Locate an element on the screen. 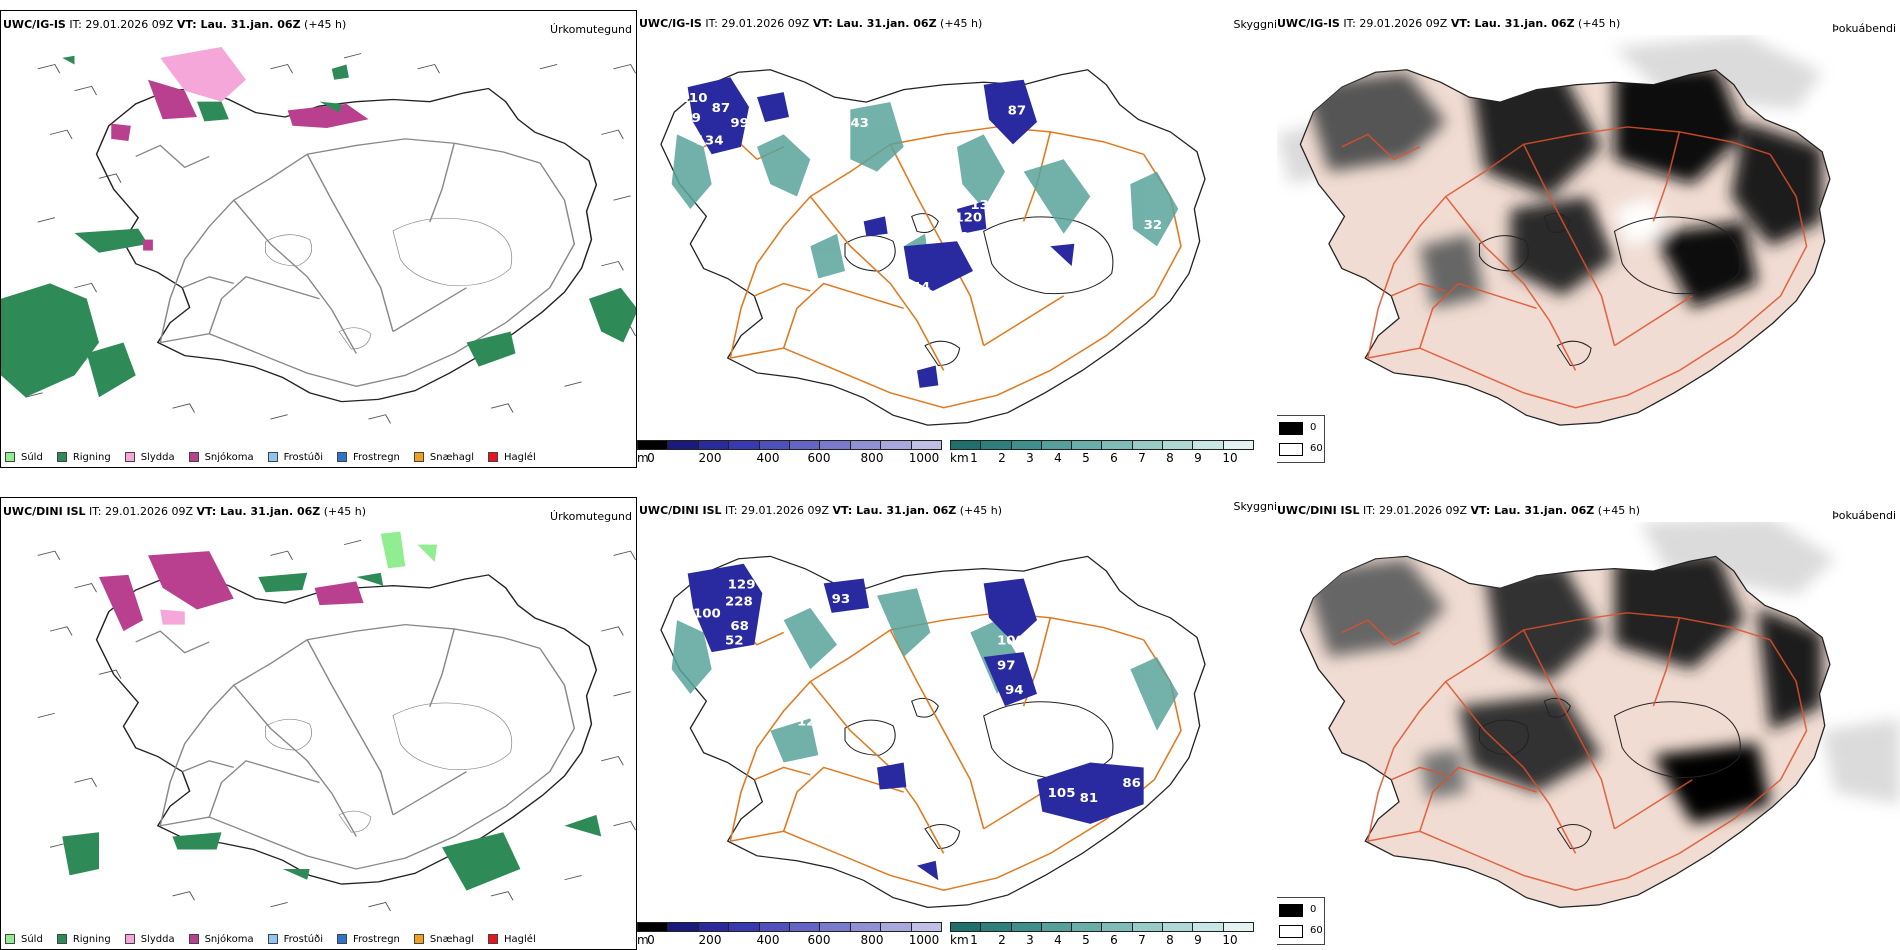  visibility-tick: 10 is located at coordinates (1230, 940).